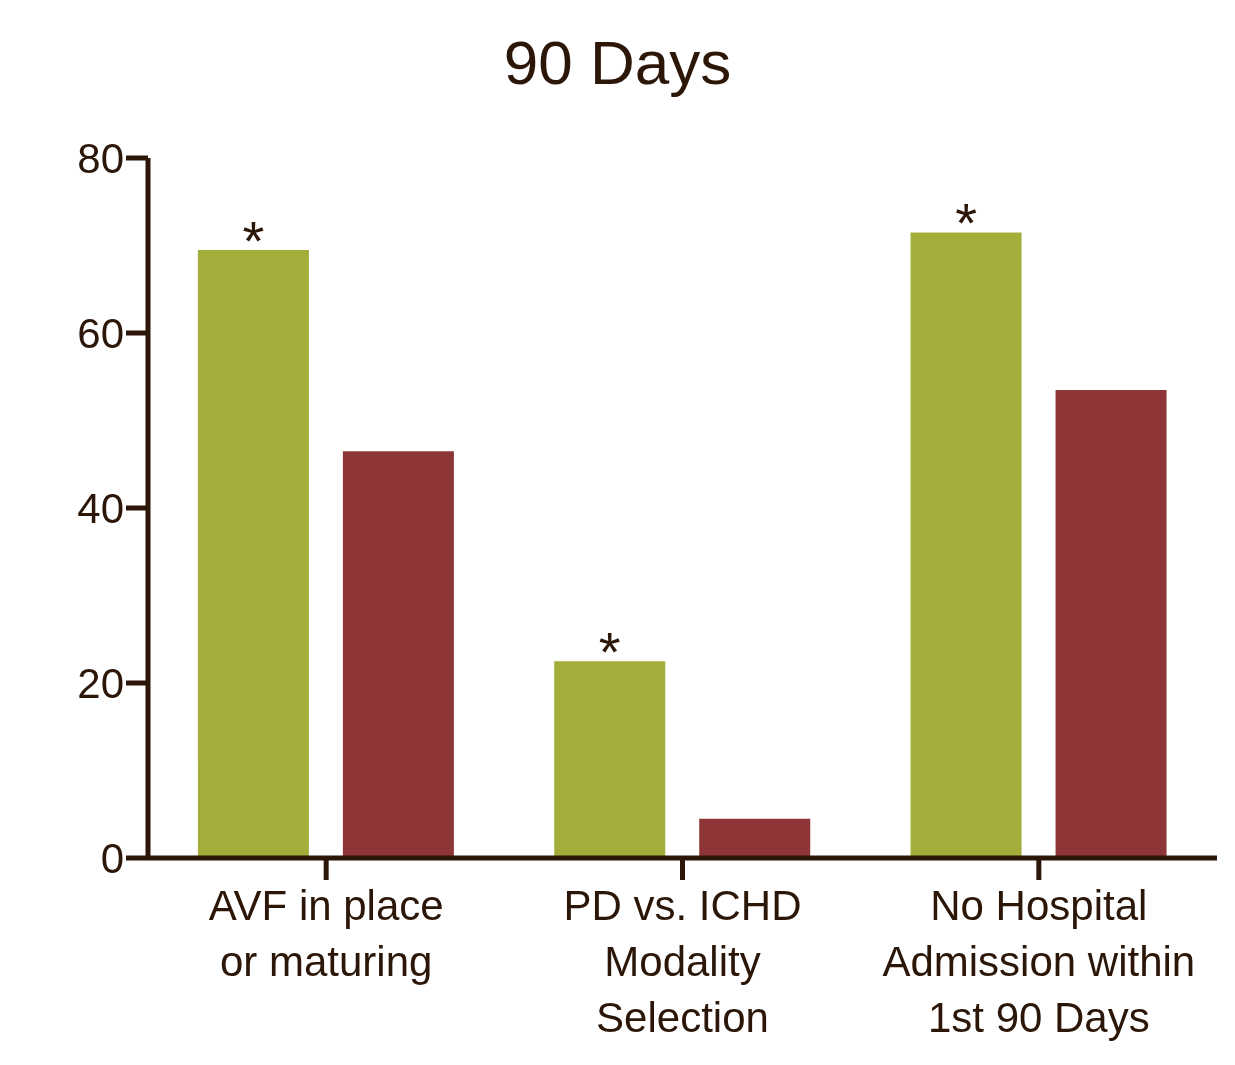  I want to click on x-tick-label: No Hospital Admission within 1st 90 Days, so click(1039, 961).